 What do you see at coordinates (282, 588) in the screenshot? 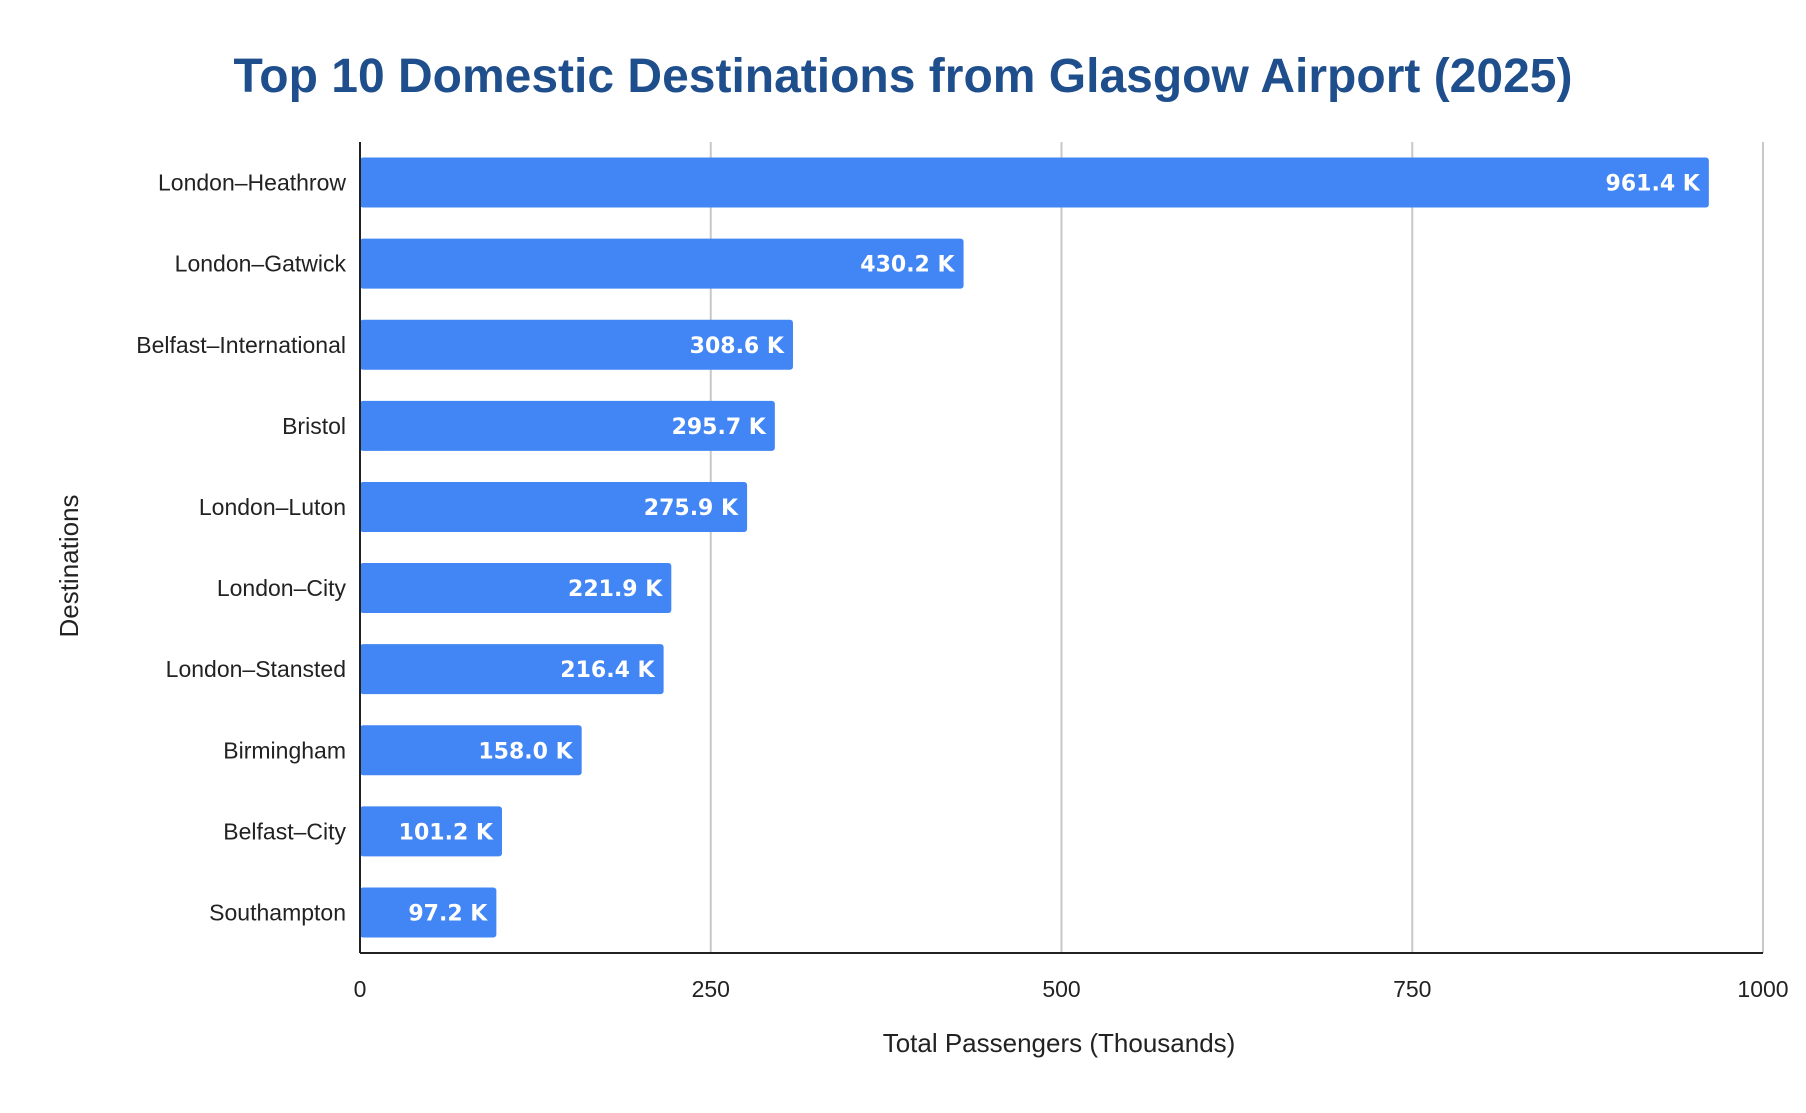
I see `category-label: London–City` at bounding box center [282, 588].